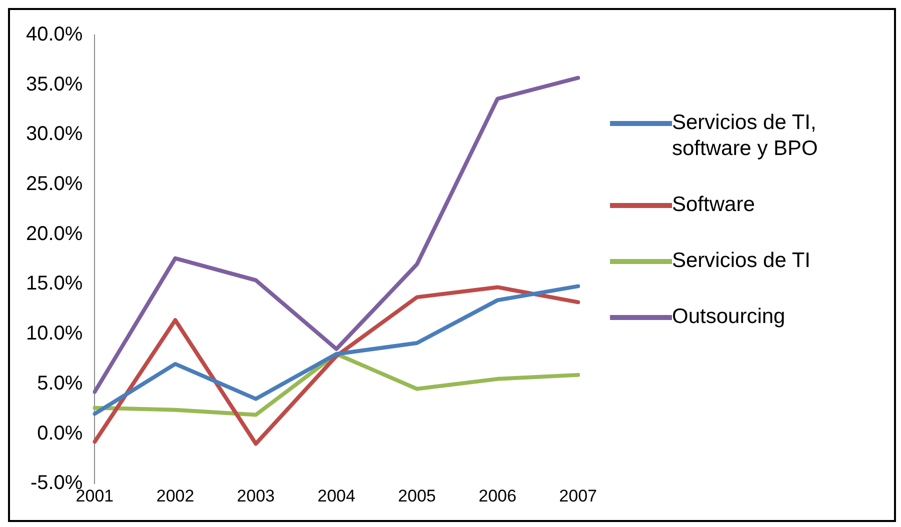  I want to click on x-tick-label: 2002, so click(175, 496).